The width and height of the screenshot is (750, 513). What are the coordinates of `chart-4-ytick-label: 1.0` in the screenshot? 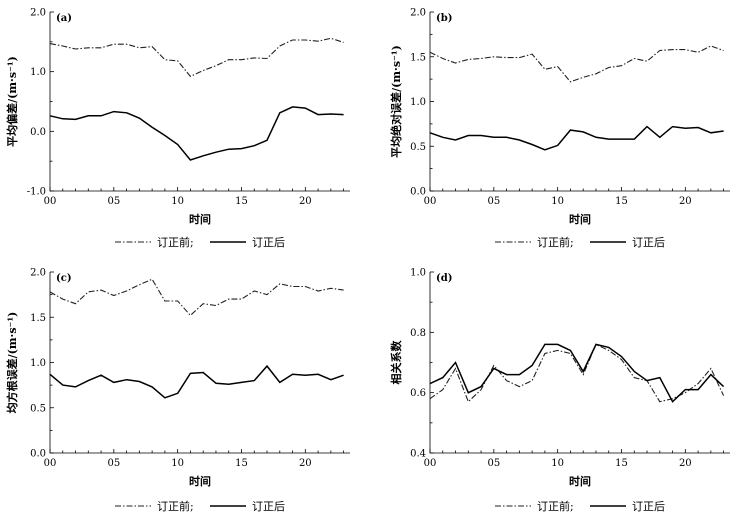 It's located at (418, 273).